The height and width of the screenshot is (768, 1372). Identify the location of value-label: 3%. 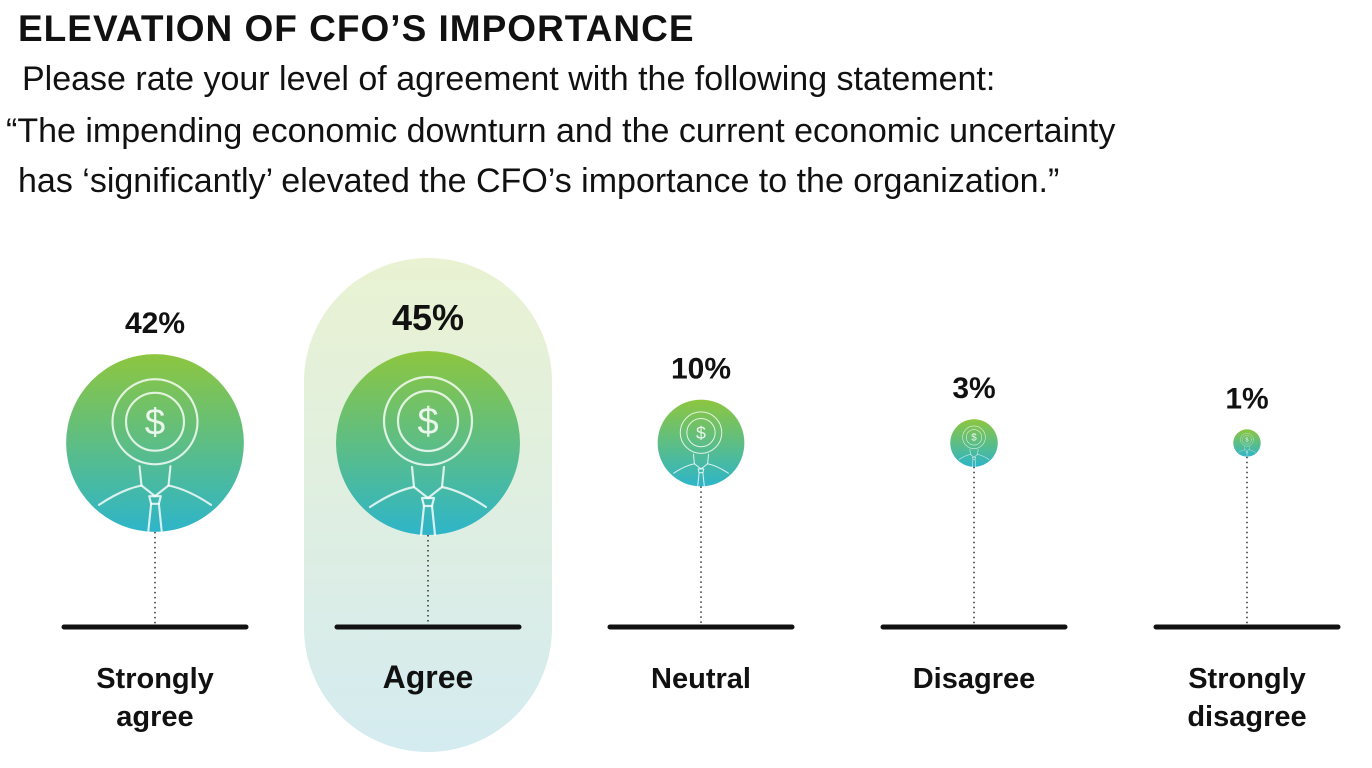
(973, 388).